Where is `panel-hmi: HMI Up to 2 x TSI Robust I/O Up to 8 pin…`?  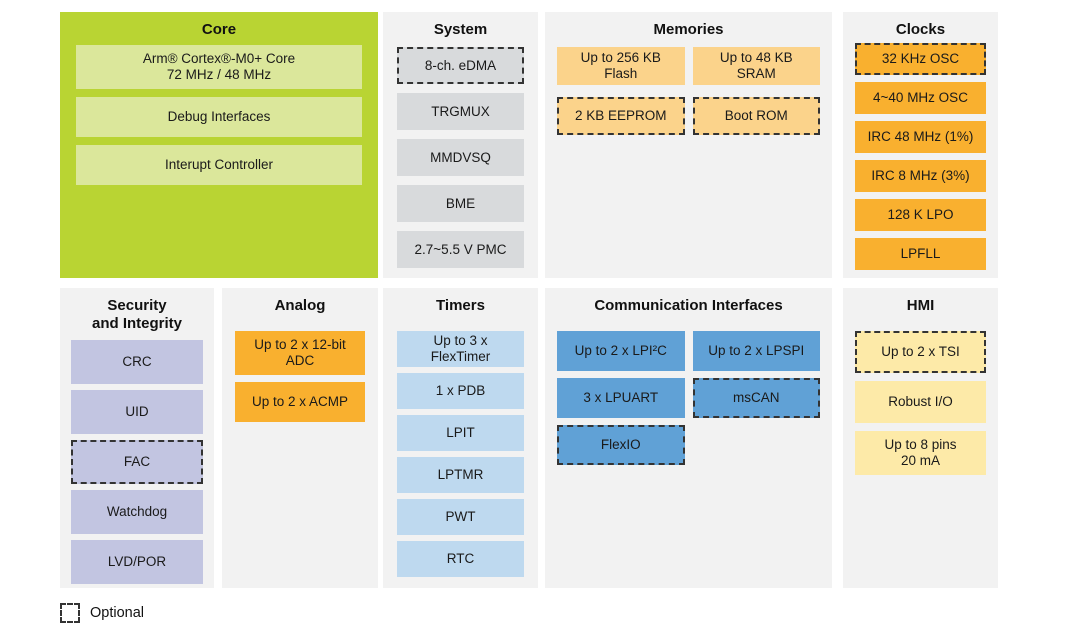
panel-hmi: HMI Up to 2 x TSI Robust I/O Up to 8 pin… is located at coordinates (920, 438).